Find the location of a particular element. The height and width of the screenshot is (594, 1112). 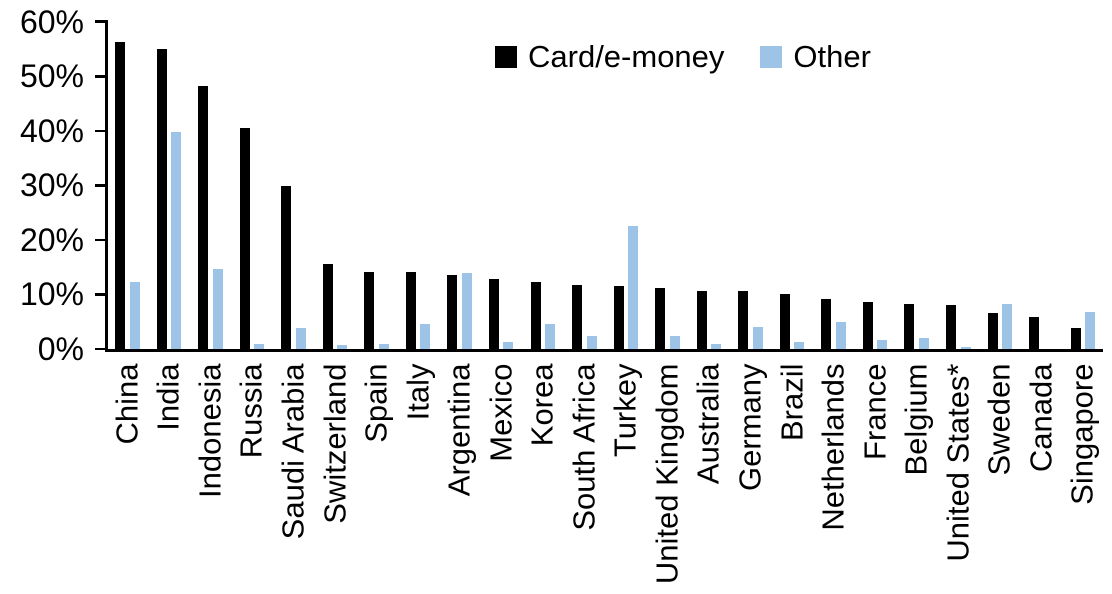

bar-card-e-money-russia is located at coordinates (244, 238).